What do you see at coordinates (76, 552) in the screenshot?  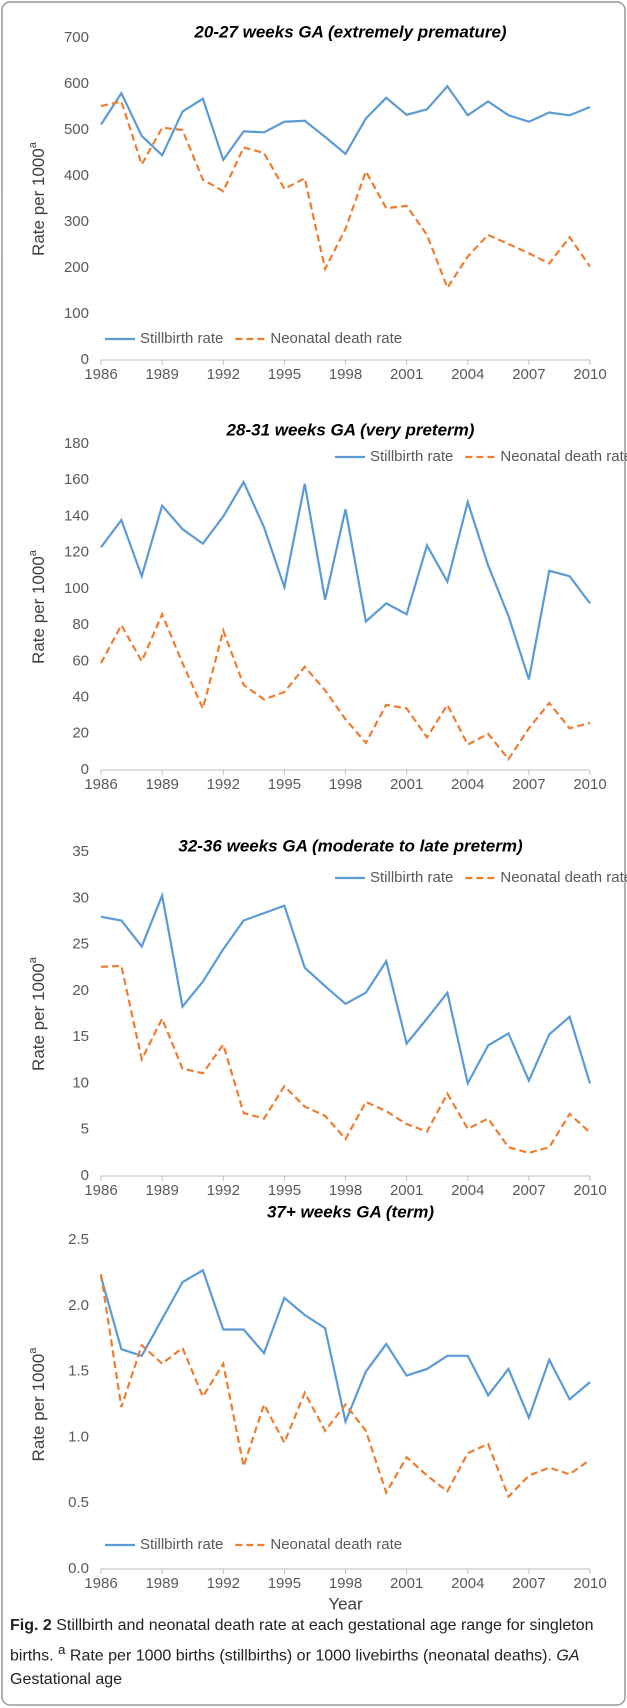 I see `y-tick-label: 120` at bounding box center [76, 552].